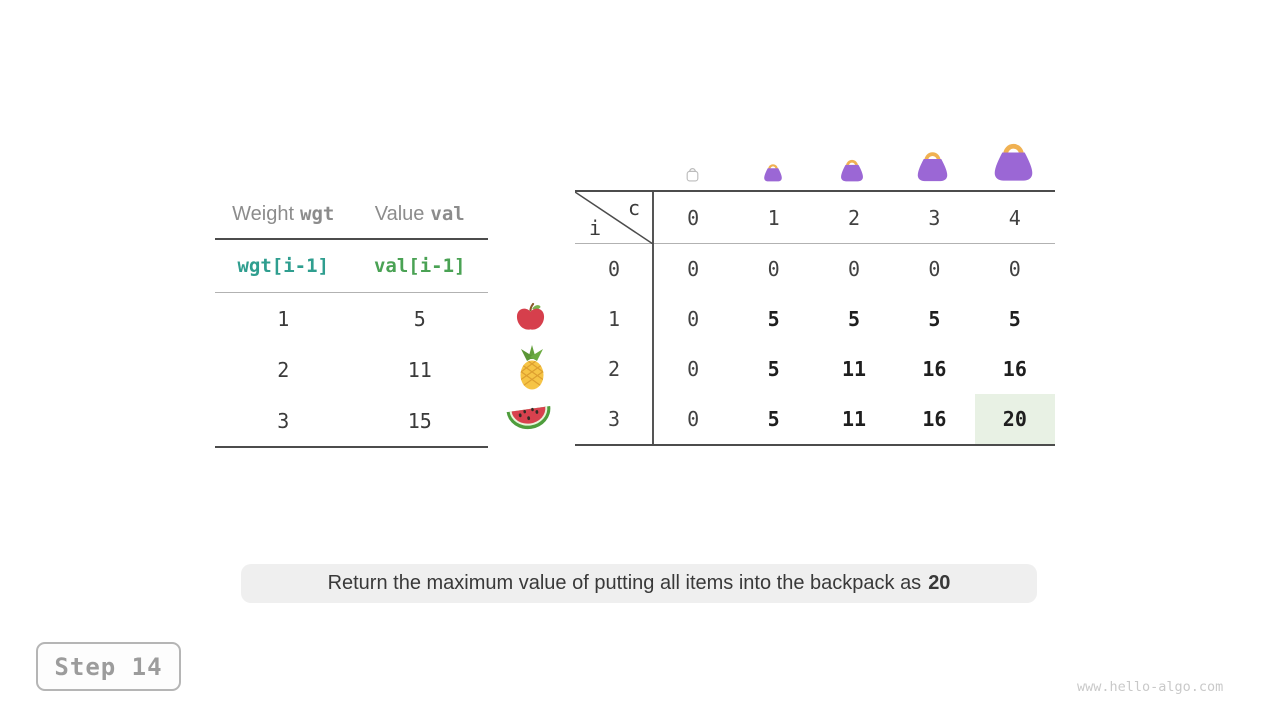 Image resolution: width=1280 pixels, height=720 pixels. What do you see at coordinates (283, 318) in the screenshot?
I see `item-weight: 1` at bounding box center [283, 318].